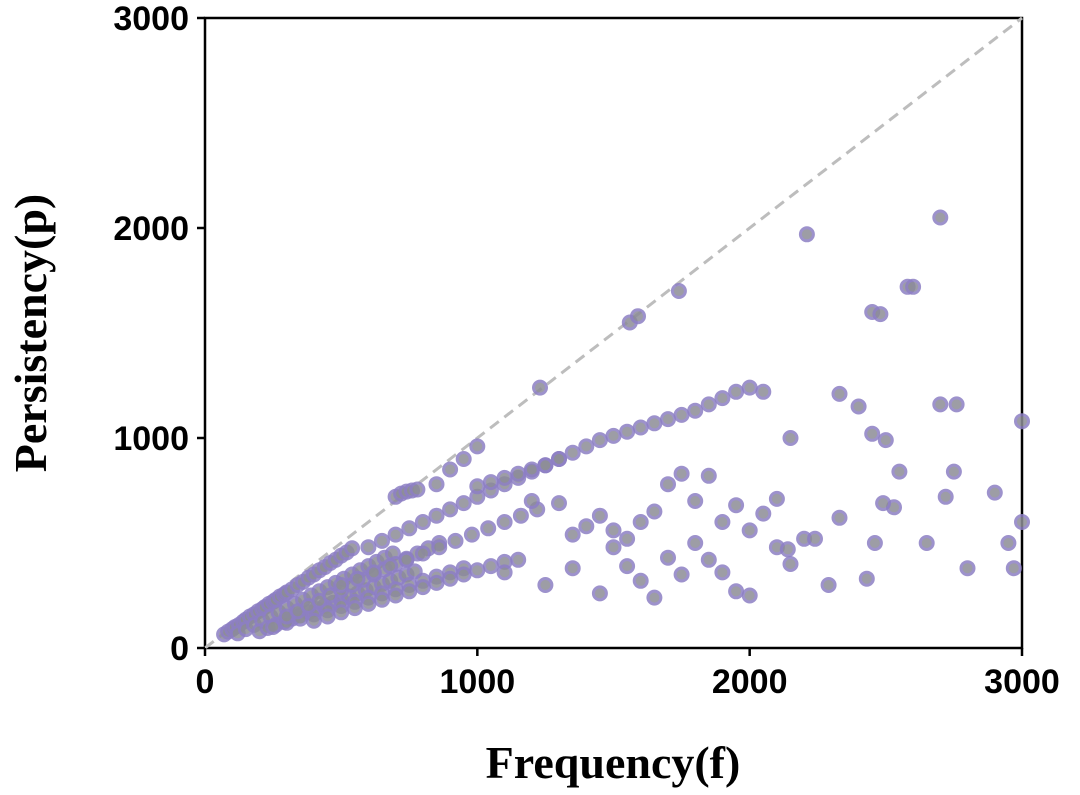 This screenshot has width=1080, height=795. What do you see at coordinates (1022, 682) in the screenshot?
I see `x-tick-label: 3000` at bounding box center [1022, 682].